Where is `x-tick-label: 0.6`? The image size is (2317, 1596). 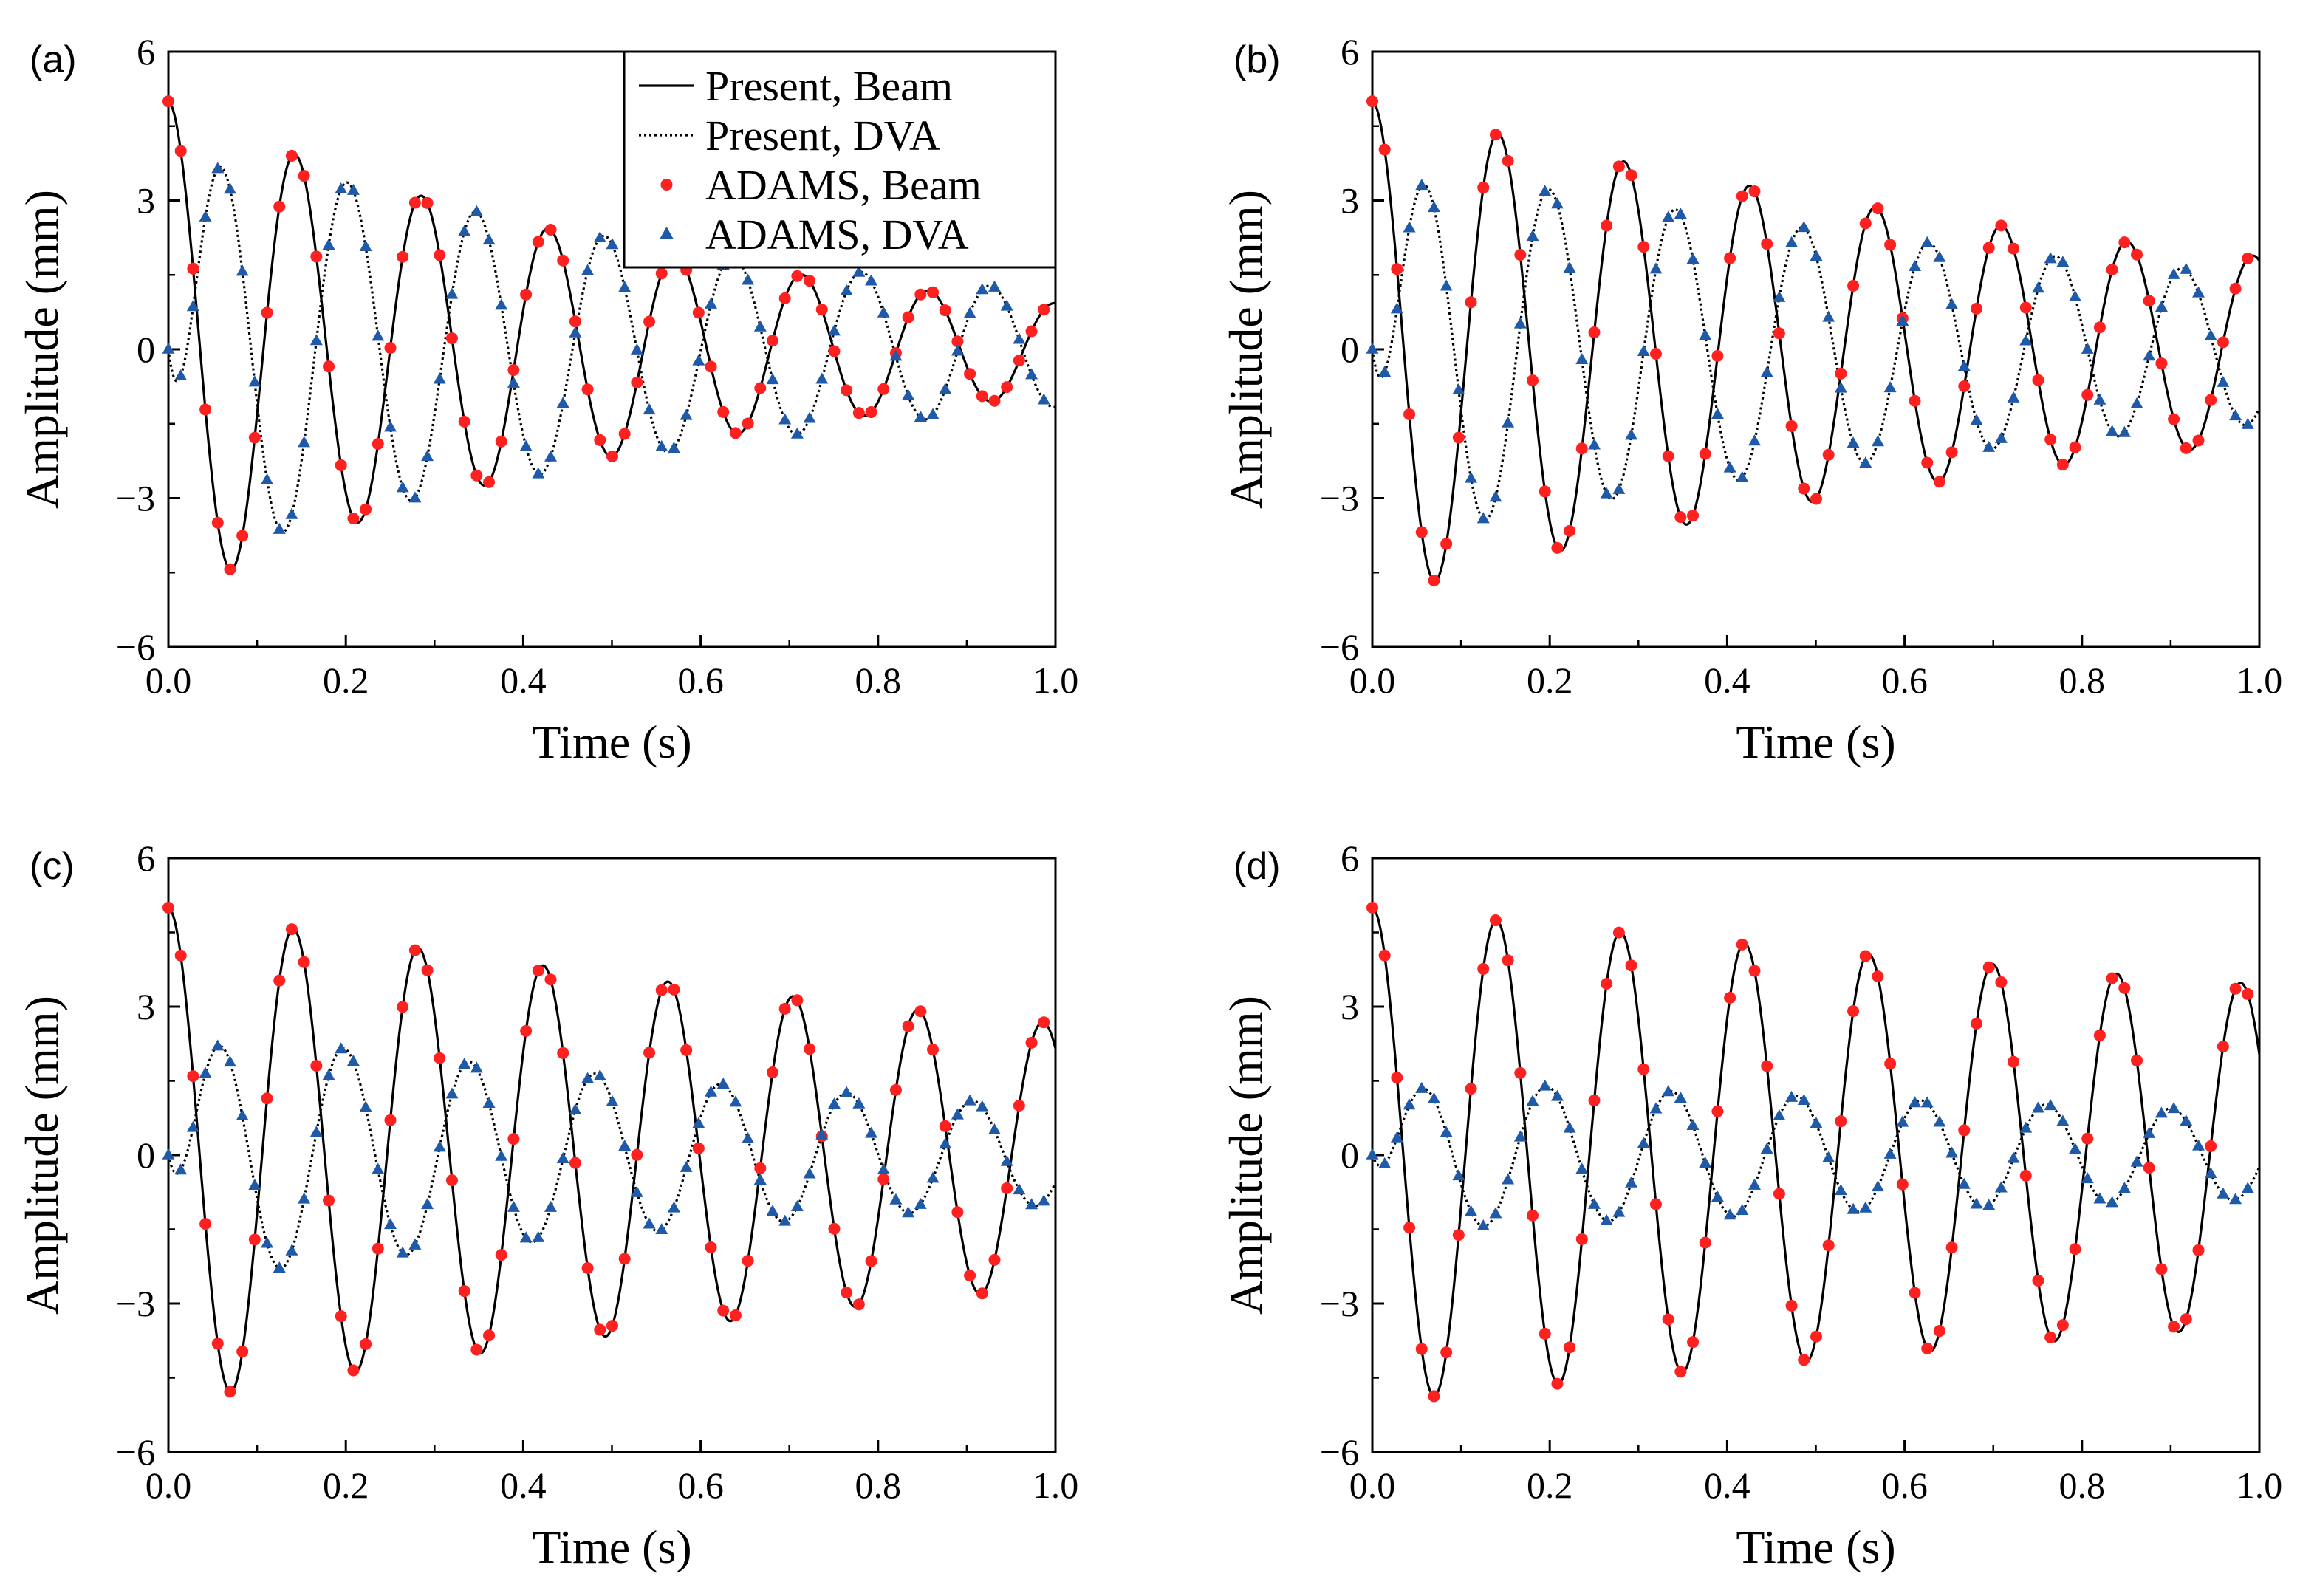 x-tick-label: 0.6 is located at coordinates (1904, 680).